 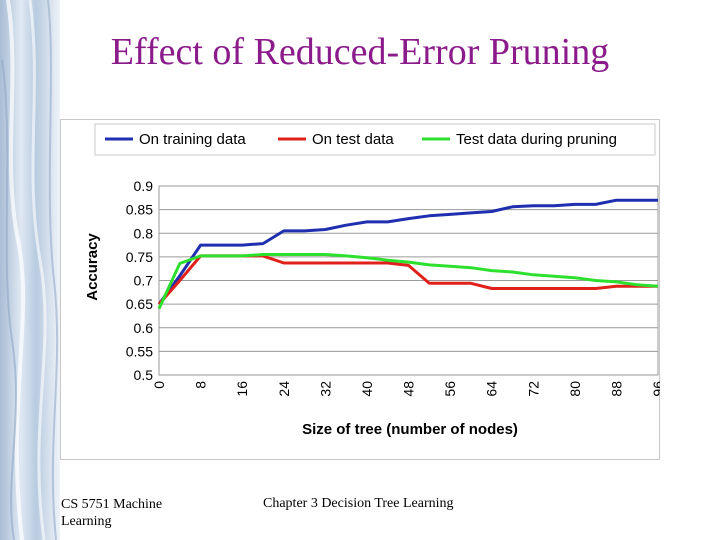 What do you see at coordinates (144, 281) in the screenshot?
I see `y-tick-label: 0.7` at bounding box center [144, 281].